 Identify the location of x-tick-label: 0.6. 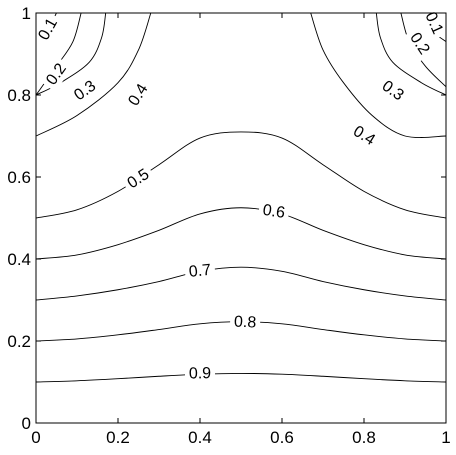
(282, 437).